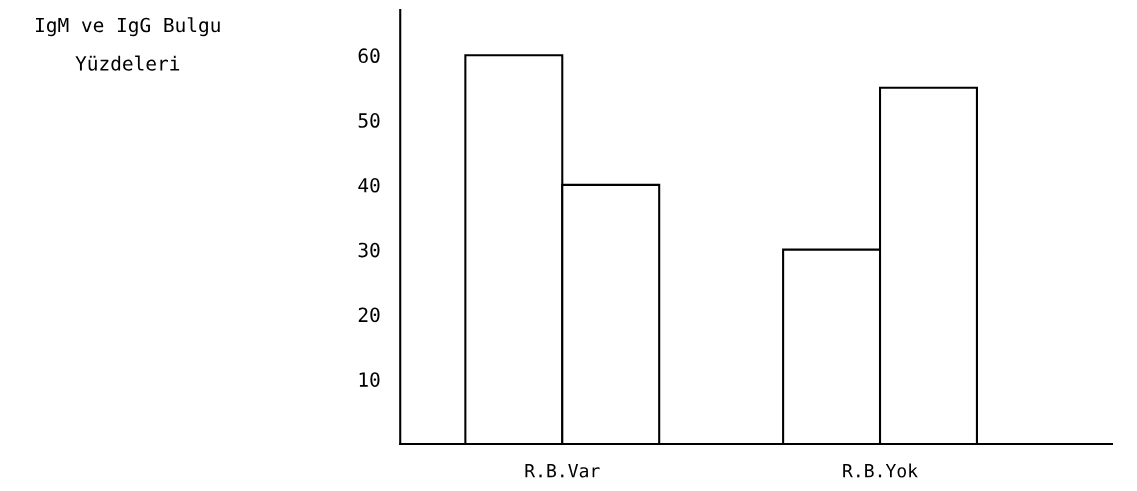 This screenshot has width=1137, height=491. Describe the element at coordinates (369, 250) in the screenshot. I see `y-tick-label: 30` at that location.